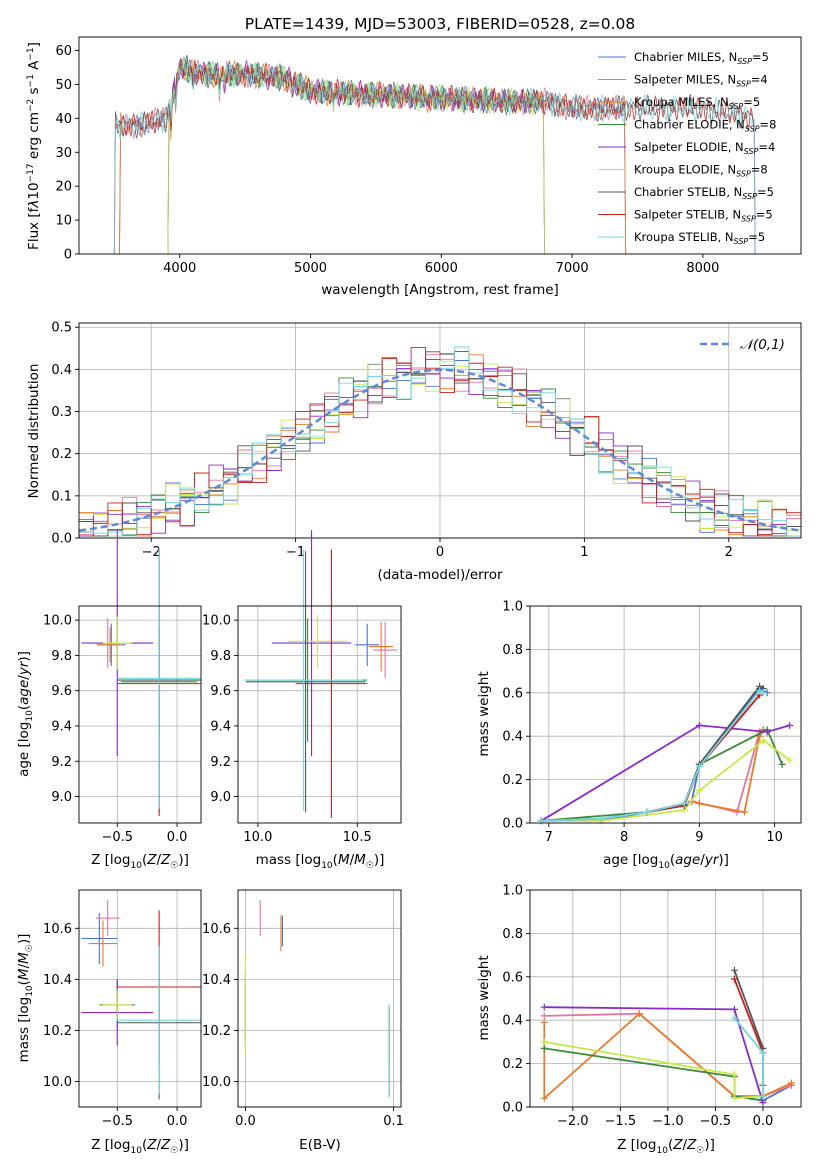 This screenshot has width=819, height=1170. What do you see at coordinates (512, 934) in the screenshot?
I see `tick-label-y: 0.8` at bounding box center [512, 934].